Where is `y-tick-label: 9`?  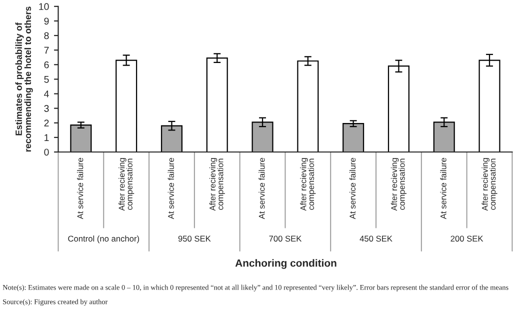 y-tick-label: 9 is located at coordinates (46, 21).